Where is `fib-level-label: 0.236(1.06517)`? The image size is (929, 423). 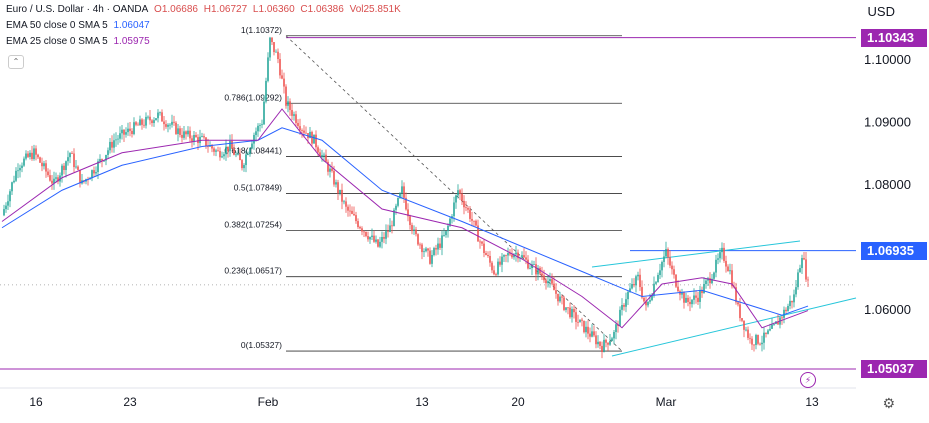 fib-level-label: 0.236(1.06517) is located at coordinates (253, 271).